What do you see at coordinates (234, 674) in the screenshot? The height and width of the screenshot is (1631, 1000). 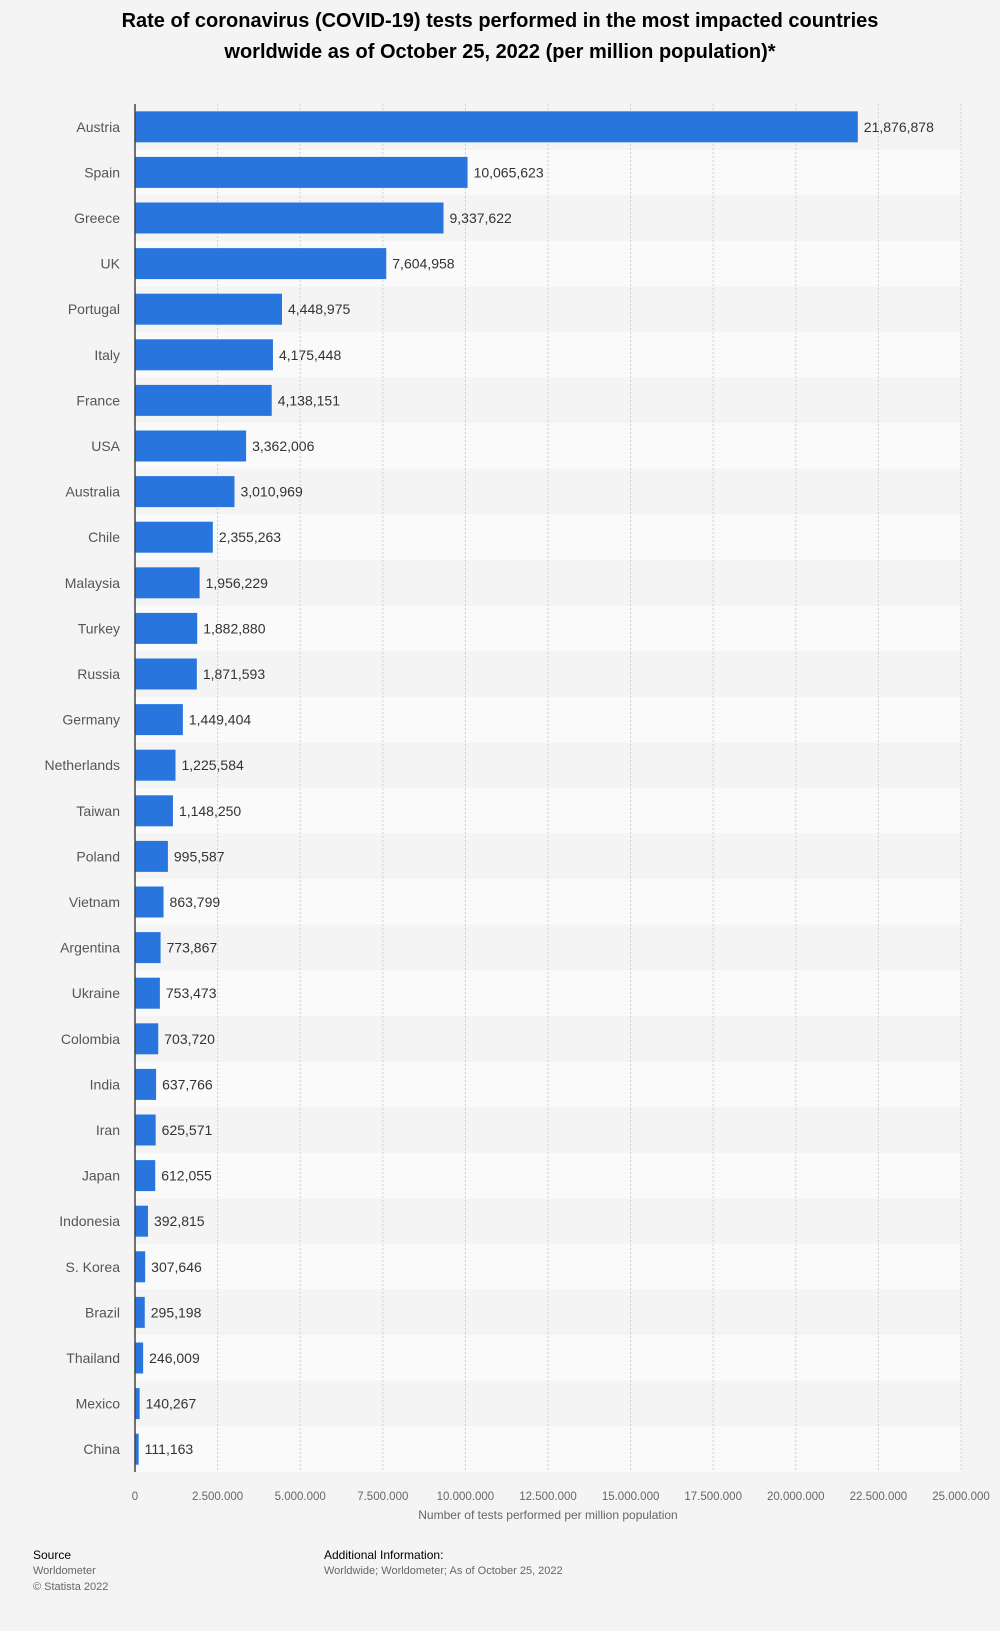 I see `value-label: 1,871,593` at bounding box center [234, 674].